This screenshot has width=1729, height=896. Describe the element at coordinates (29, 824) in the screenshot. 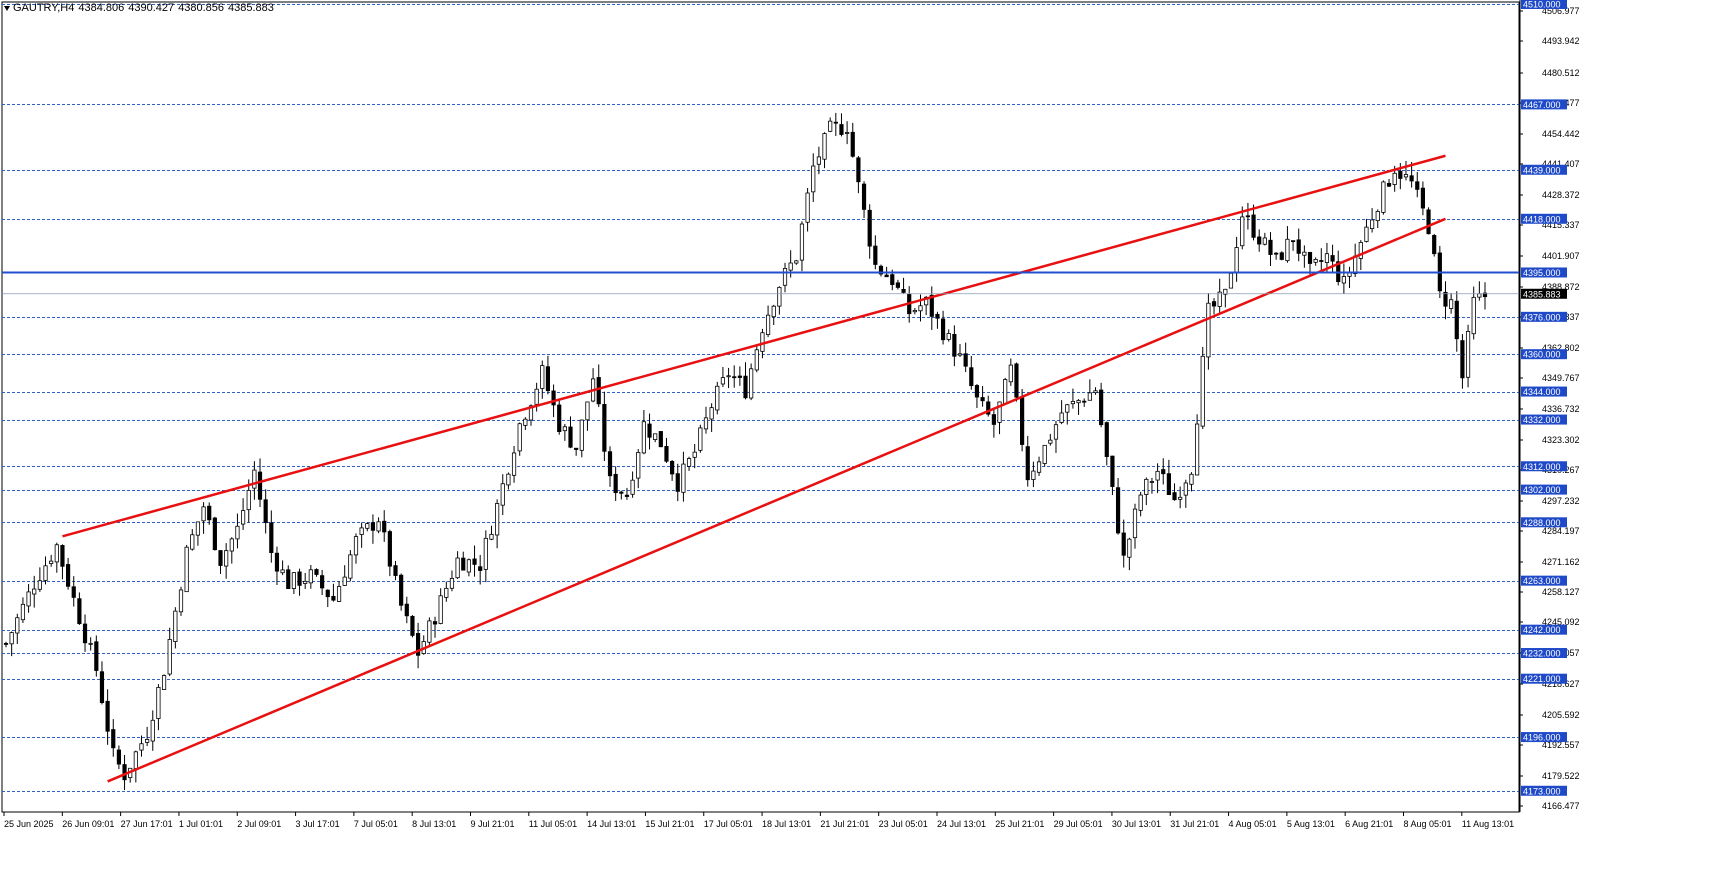

I see `time-label: 25 Jun 2025` at that location.